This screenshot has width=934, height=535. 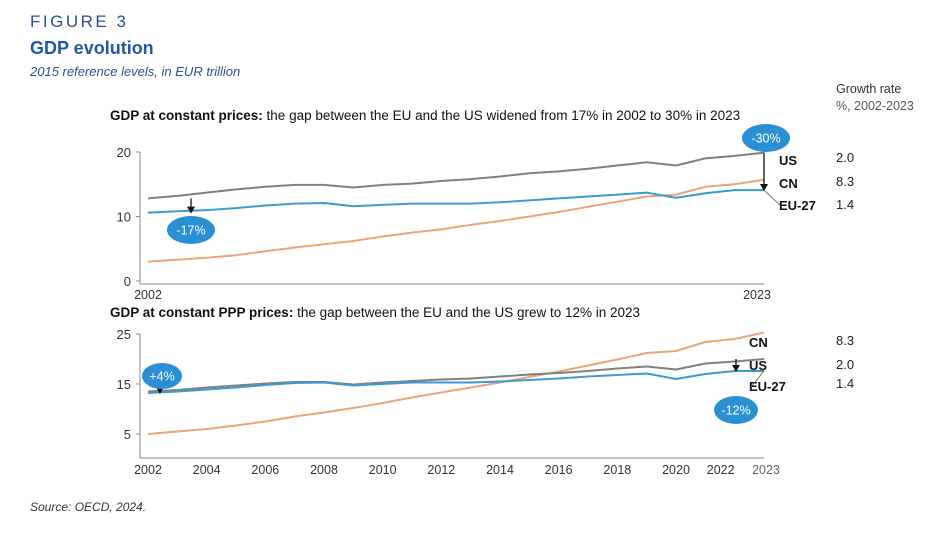 I want to click on c2-x-tick-label: 2004, so click(x=207, y=470).